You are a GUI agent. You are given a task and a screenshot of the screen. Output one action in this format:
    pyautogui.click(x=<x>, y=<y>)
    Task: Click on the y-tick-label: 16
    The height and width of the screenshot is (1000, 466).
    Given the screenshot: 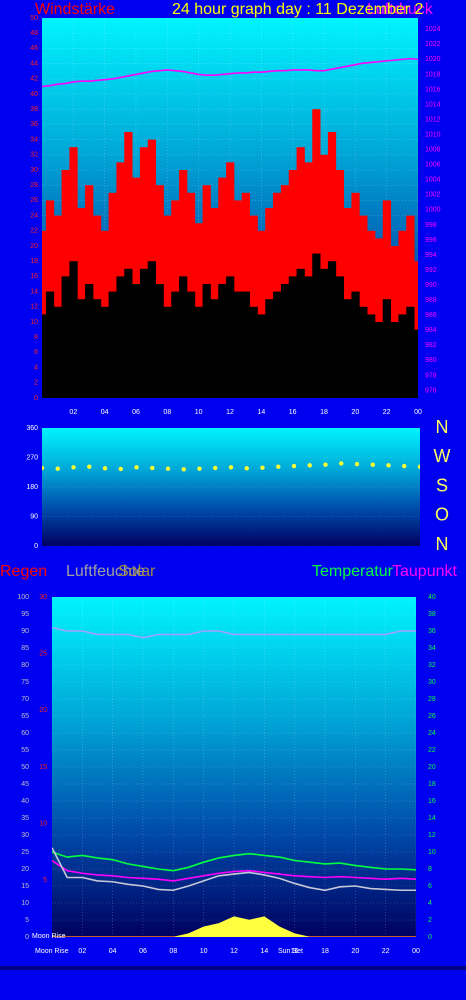 What is the action you would take?
    pyautogui.click(x=34, y=276)
    